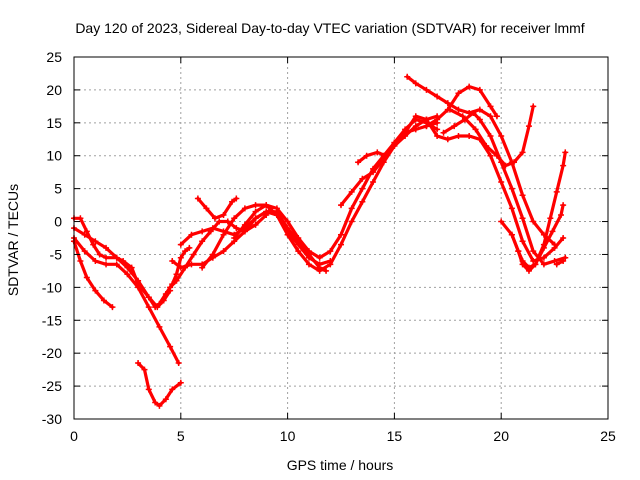 The width and height of the screenshot is (640, 480). I want to click on x-axis-label: GPS time / hours, so click(340, 465).